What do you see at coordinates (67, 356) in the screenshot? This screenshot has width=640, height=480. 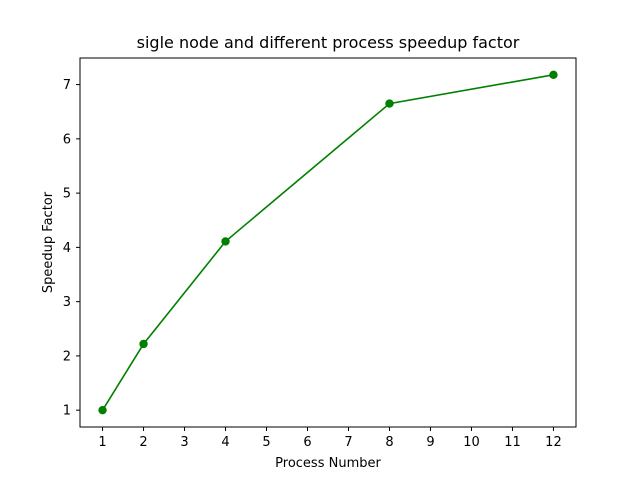 I see `y-tick-label: 2` at bounding box center [67, 356].